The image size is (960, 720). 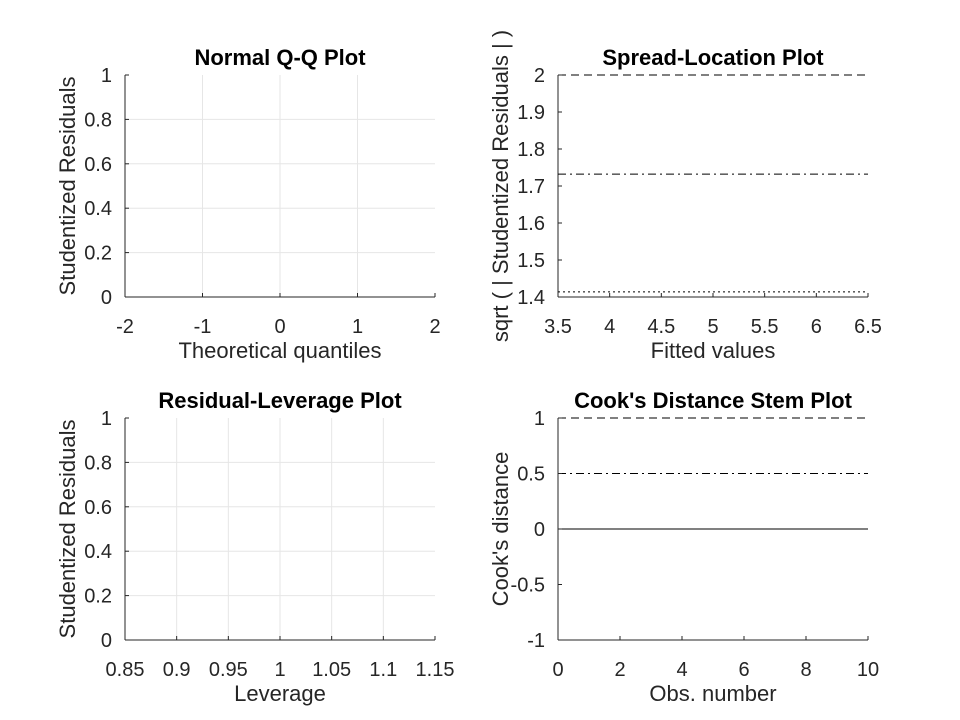 I want to click on residual-leverage-y-tick-label: 0, so click(x=106, y=641).